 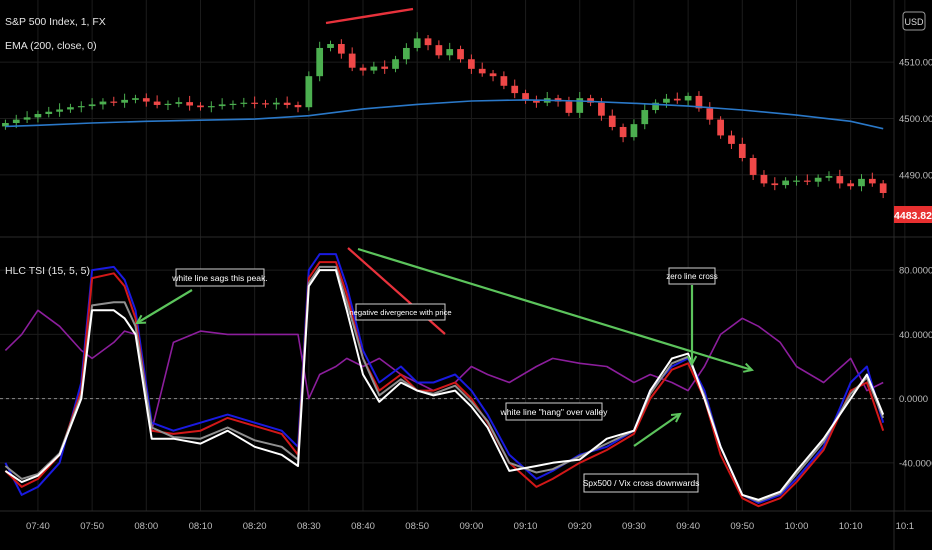 I want to click on time-tick-label: 07:40, so click(x=38, y=526).